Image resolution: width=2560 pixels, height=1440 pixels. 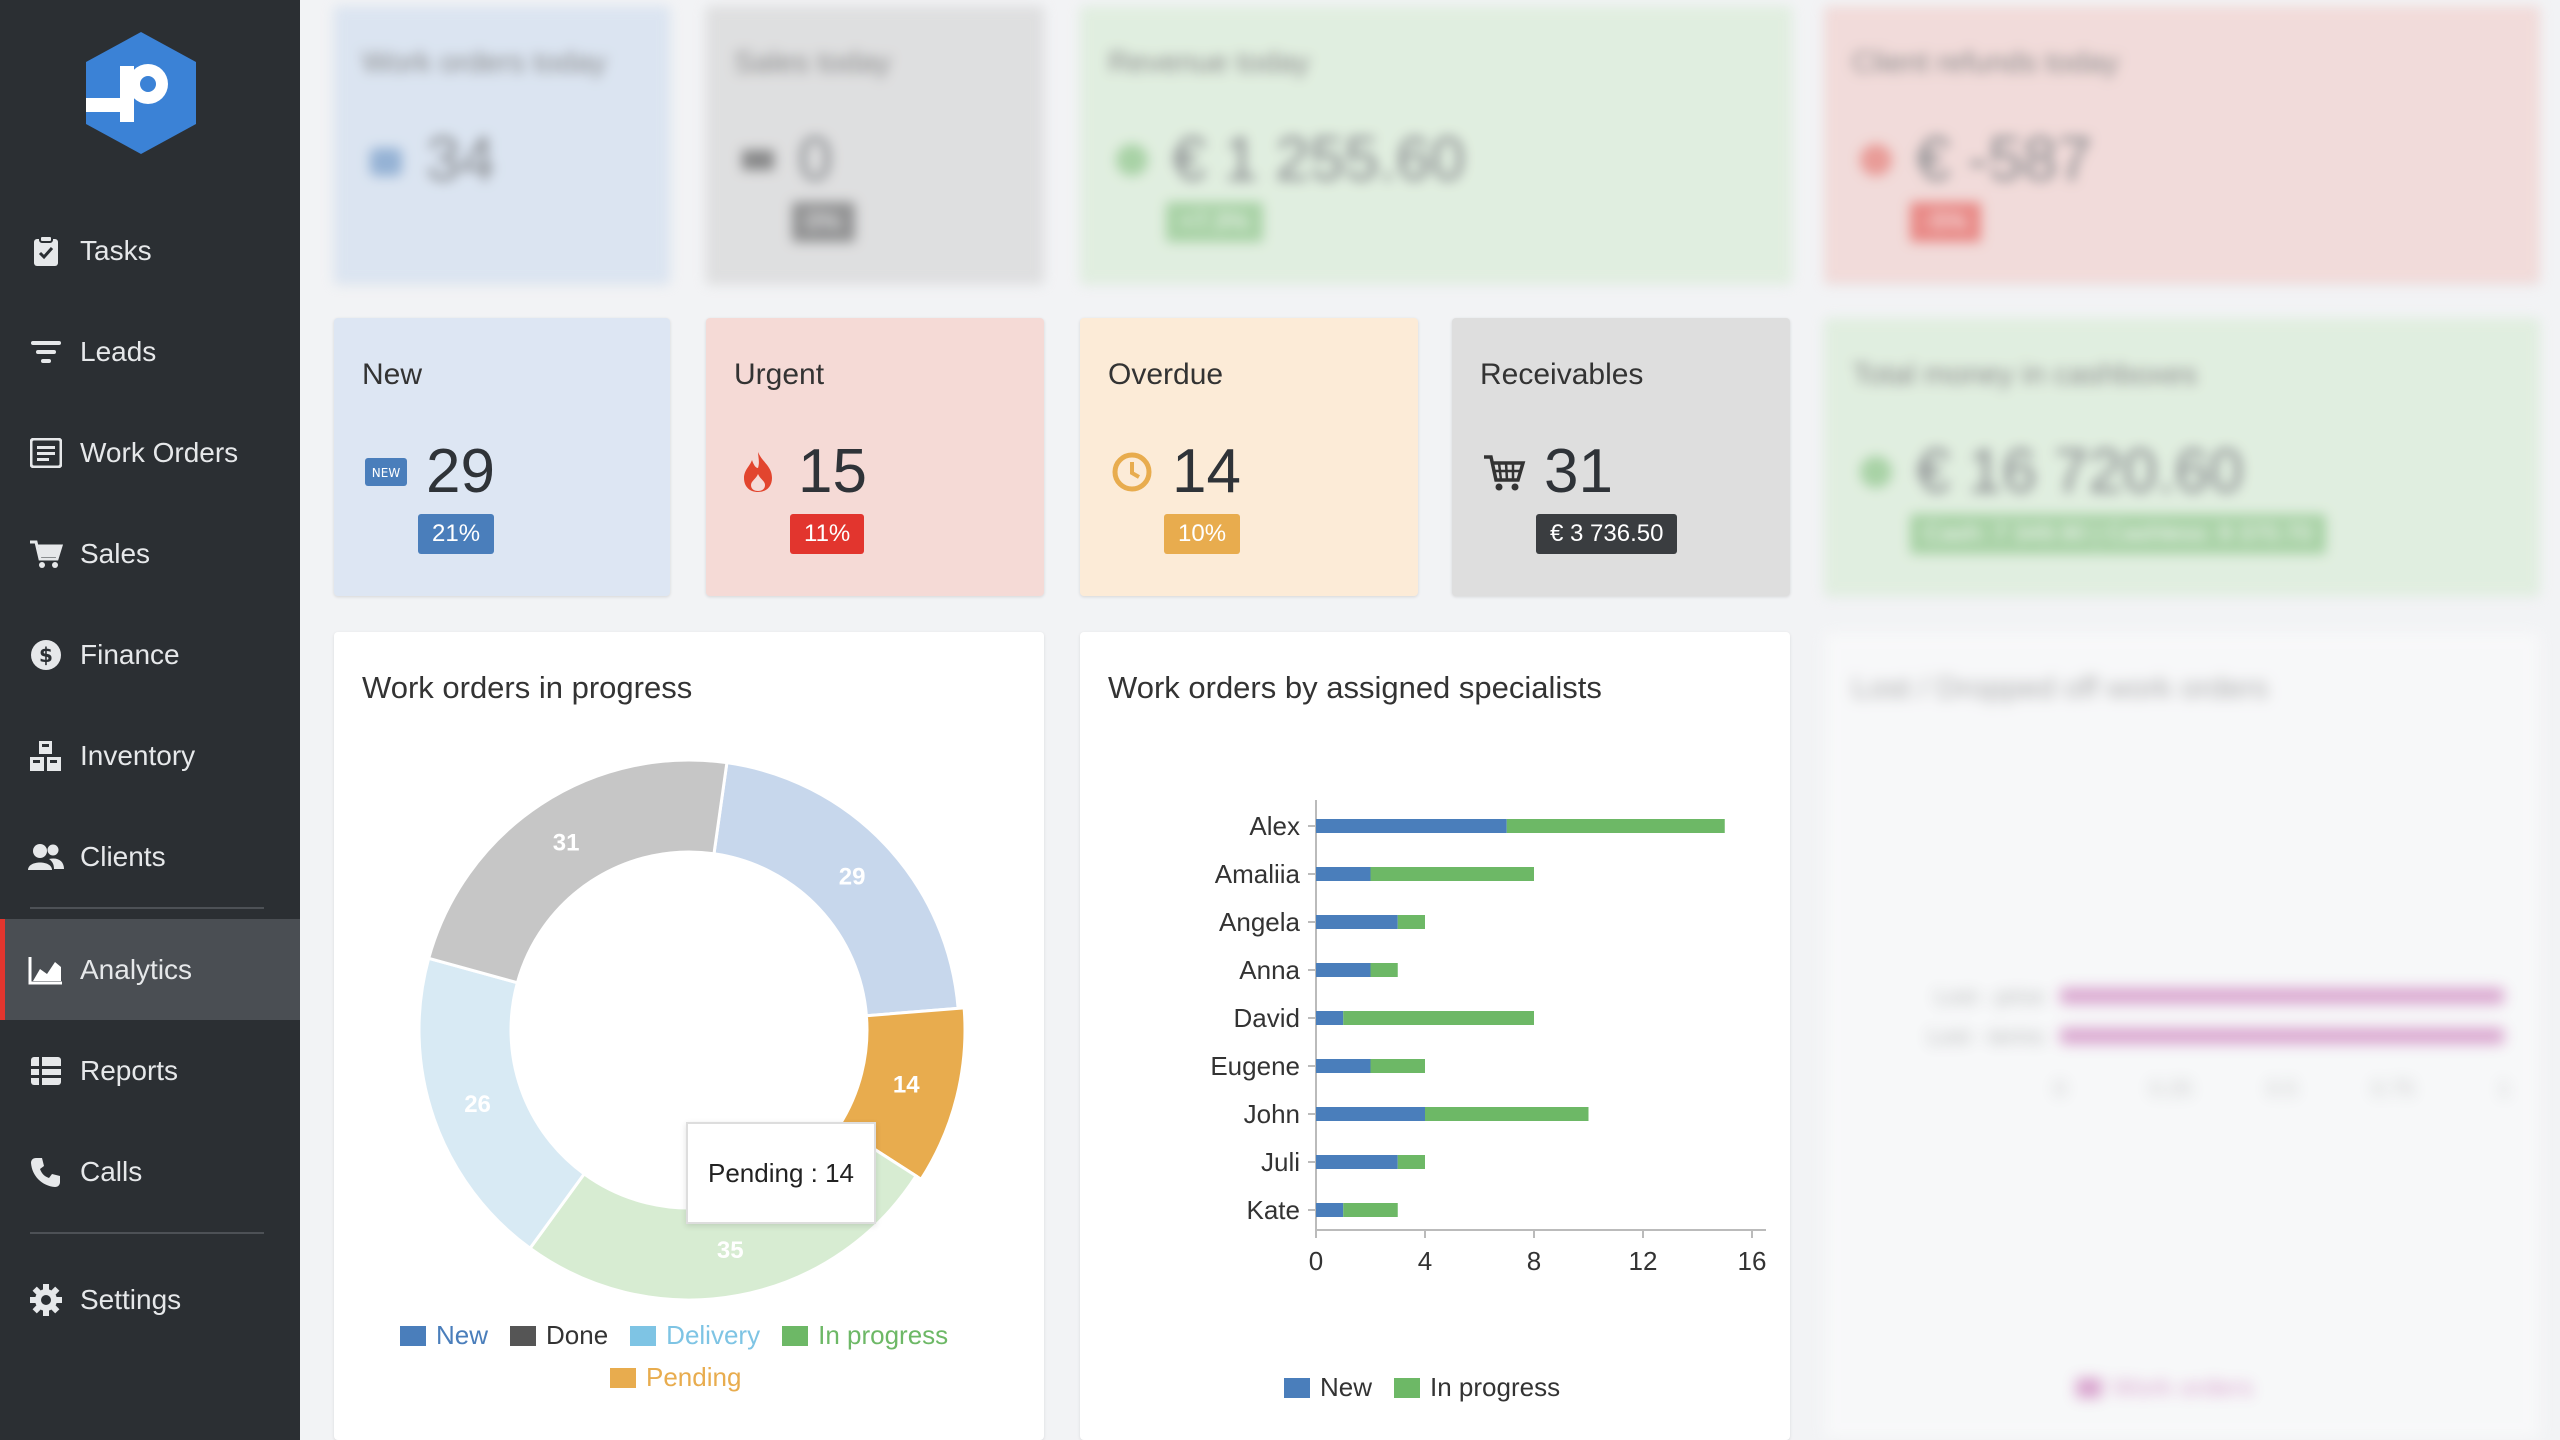 I want to click on sidebar-nav: Tasks Leads Work Orders Sales, so click(x=150, y=775).